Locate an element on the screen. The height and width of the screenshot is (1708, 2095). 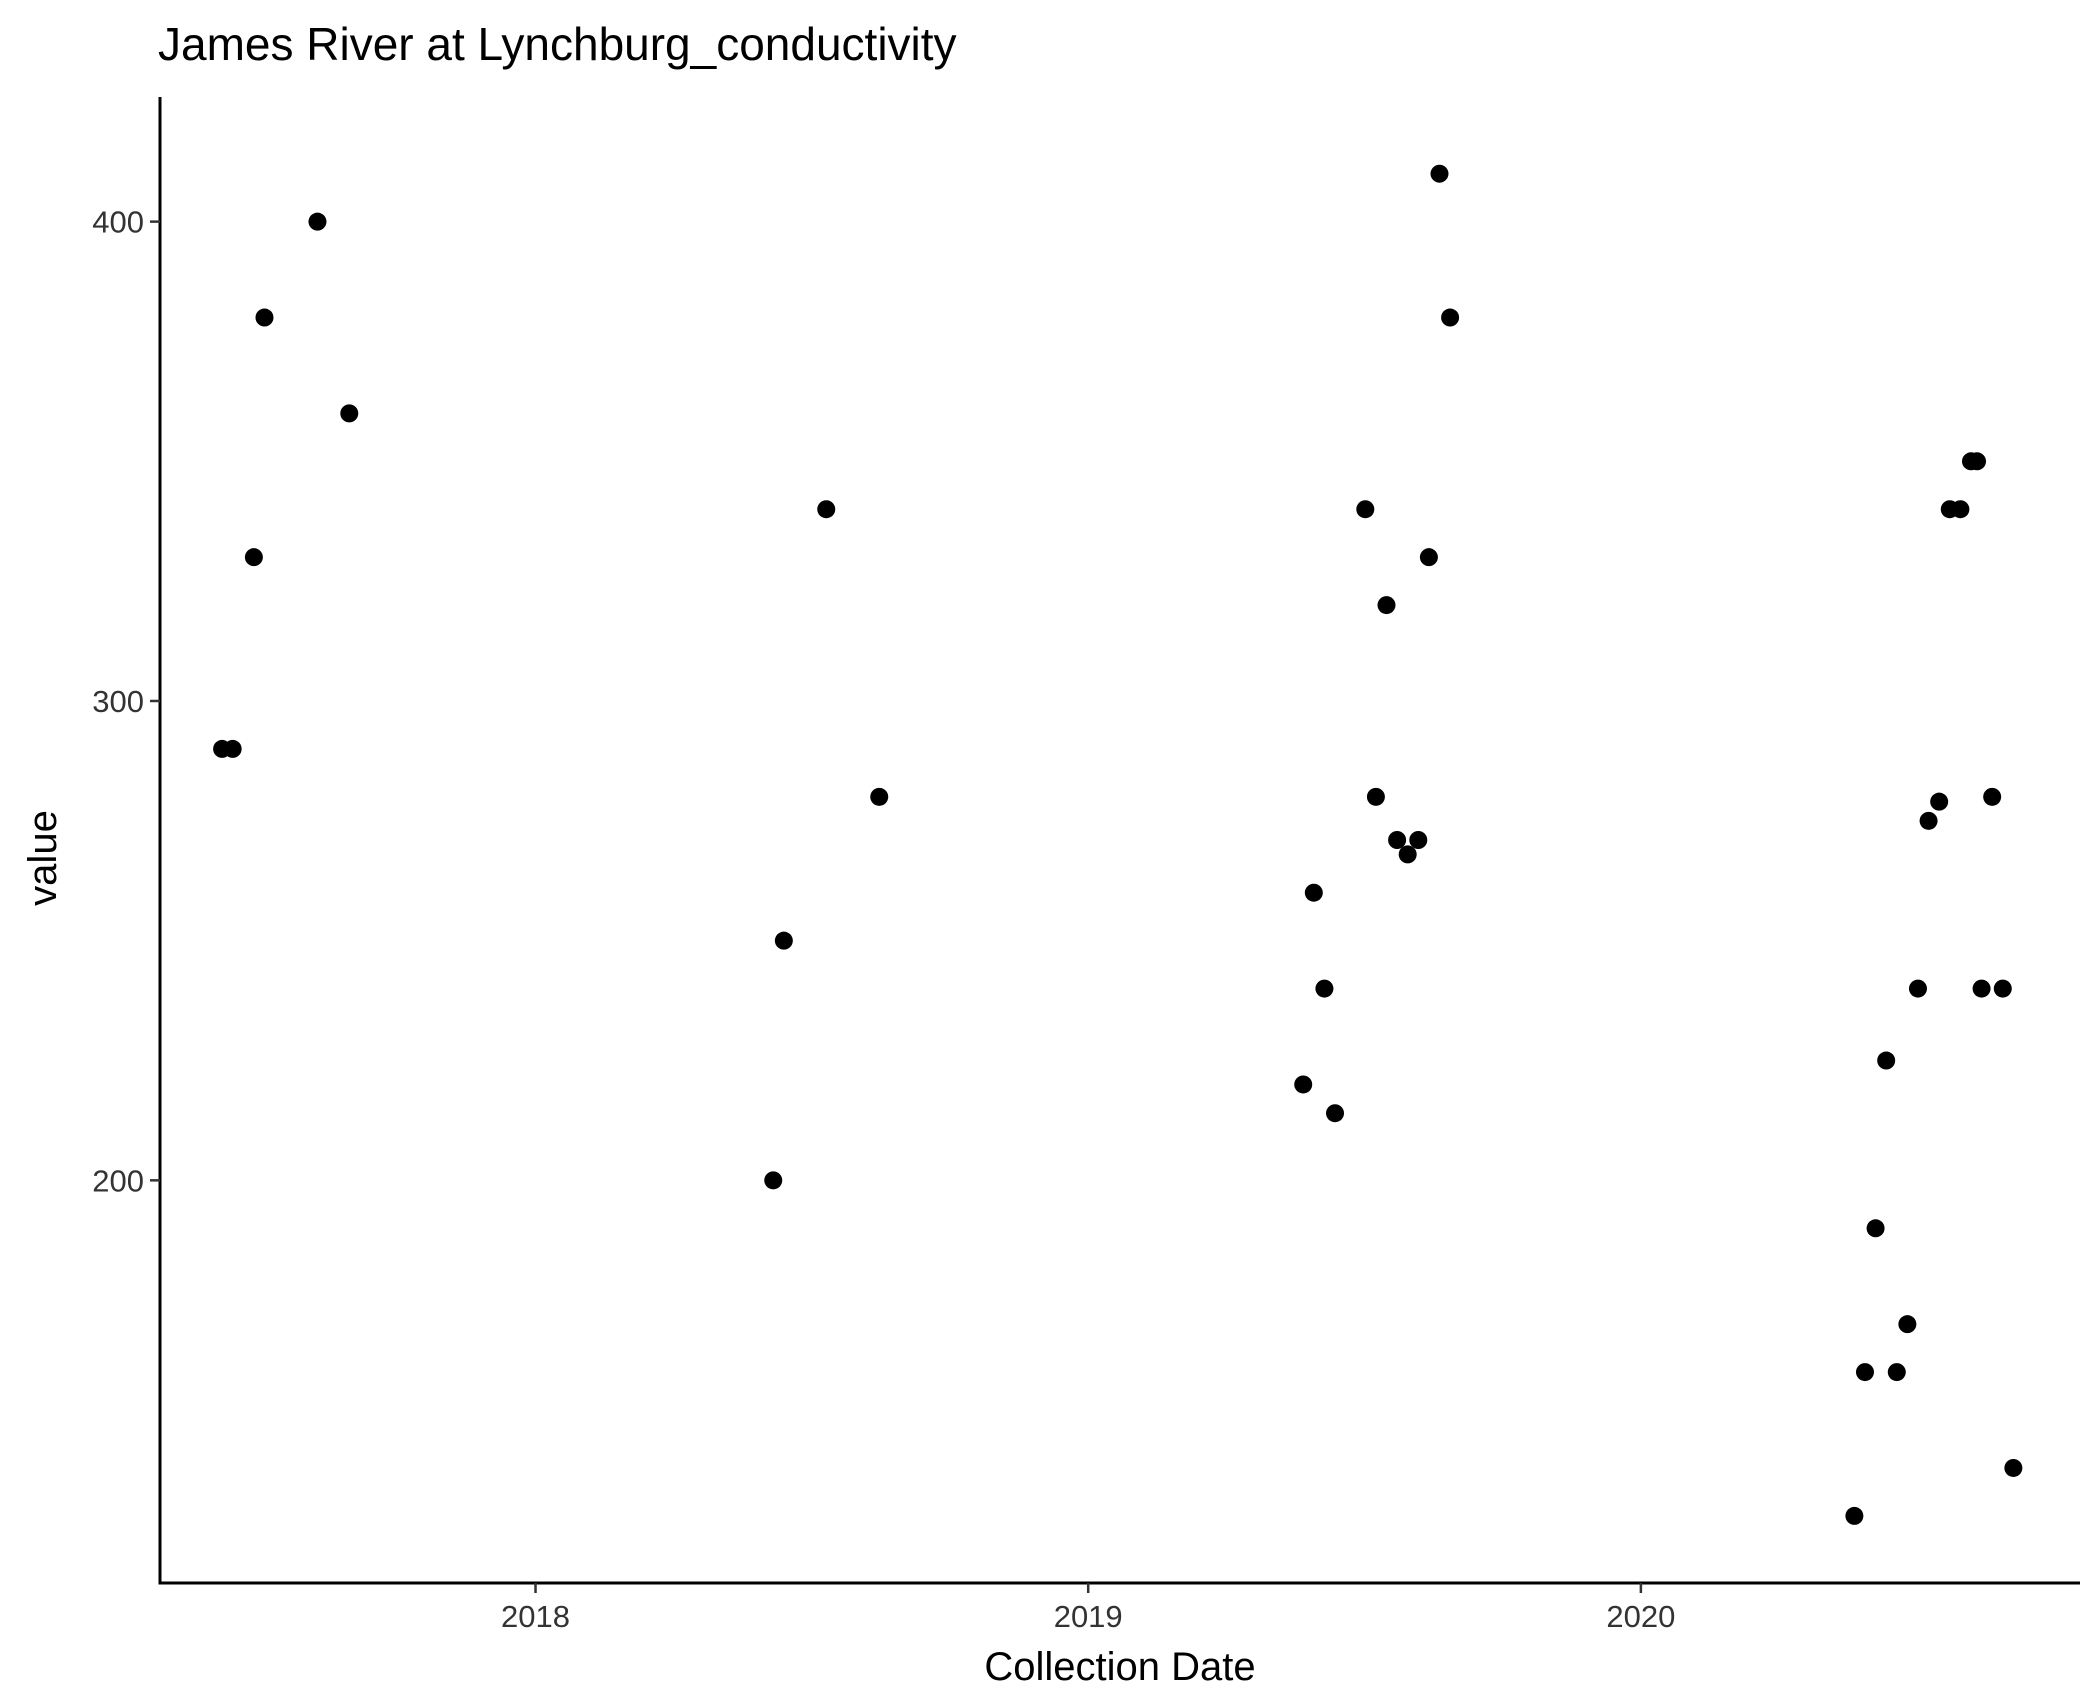
x-axis-ticks: 2018 2019 2020 is located at coordinates (1088, 1608).